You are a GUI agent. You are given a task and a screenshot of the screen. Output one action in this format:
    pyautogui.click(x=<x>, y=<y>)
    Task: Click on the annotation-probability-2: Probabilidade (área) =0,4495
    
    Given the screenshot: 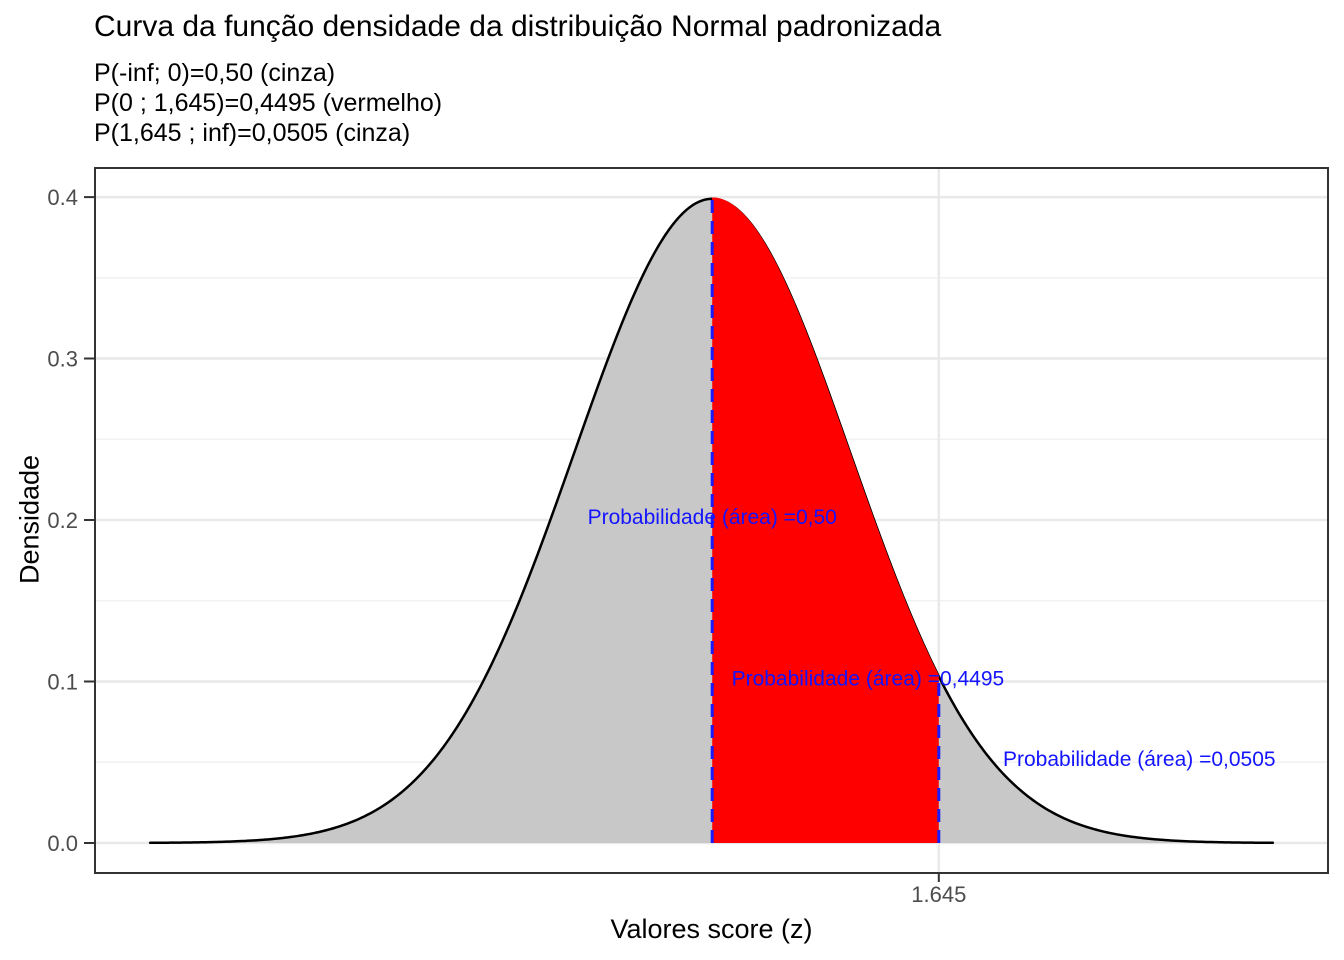 What is the action you would take?
    pyautogui.click(x=868, y=679)
    